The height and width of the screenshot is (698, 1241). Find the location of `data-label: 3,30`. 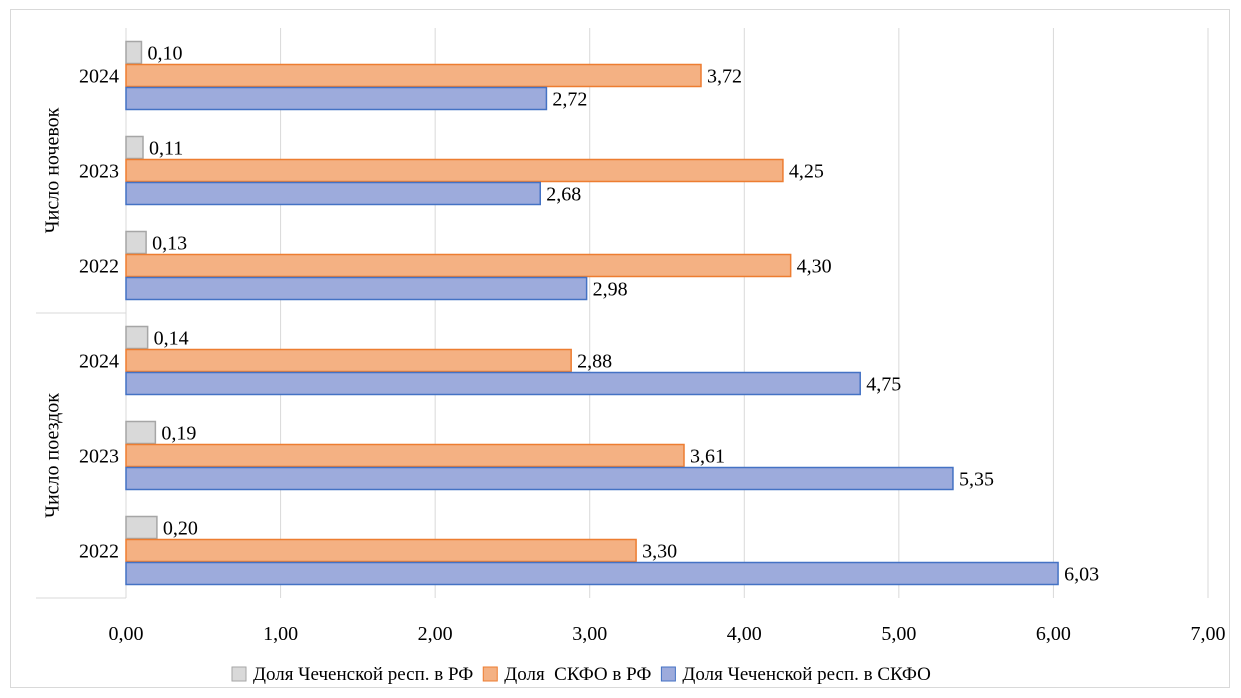

data-label: 3,30 is located at coordinates (659, 552).